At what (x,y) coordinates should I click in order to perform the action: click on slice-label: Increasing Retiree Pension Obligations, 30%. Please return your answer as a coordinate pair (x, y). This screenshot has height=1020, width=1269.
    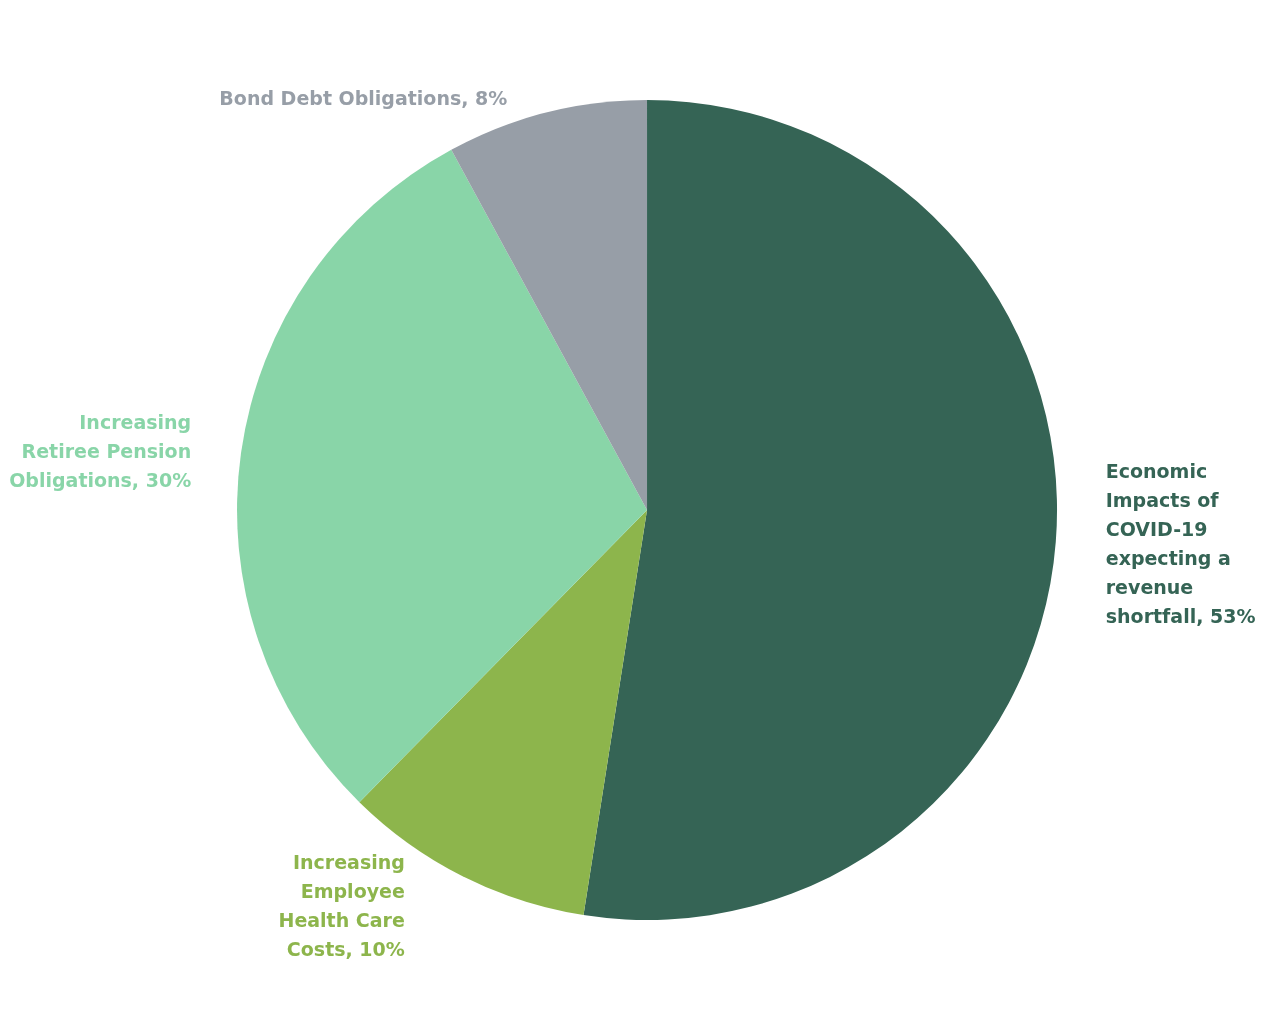
    Looking at the image, I should click on (100, 450).